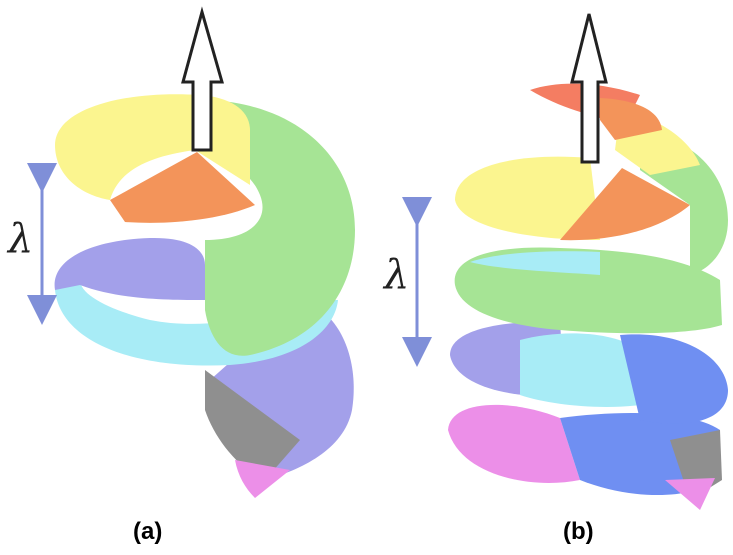 The image size is (733, 555). Describe the element at coordinates (202, 79) in the screenshot. I see `panel-a-axis-arrow` at that location.